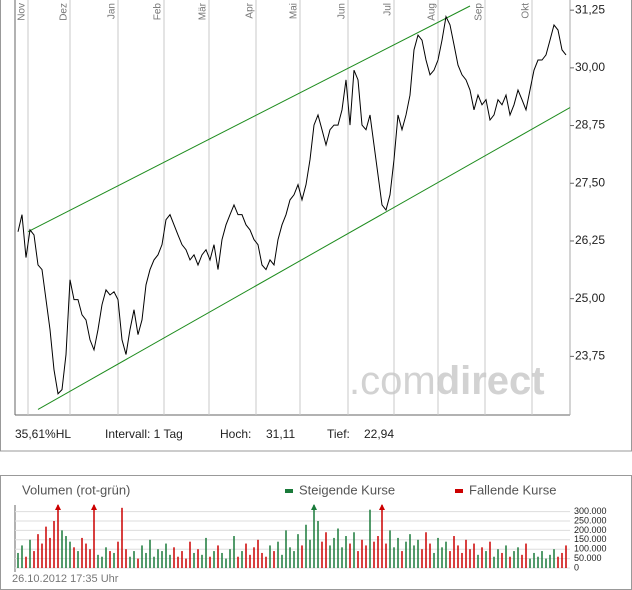 This screenshot has width=632, height=590. Describe the element at coordinates (432, 12) in the screenshot. I see `x-tick-label: Aug` at that location.